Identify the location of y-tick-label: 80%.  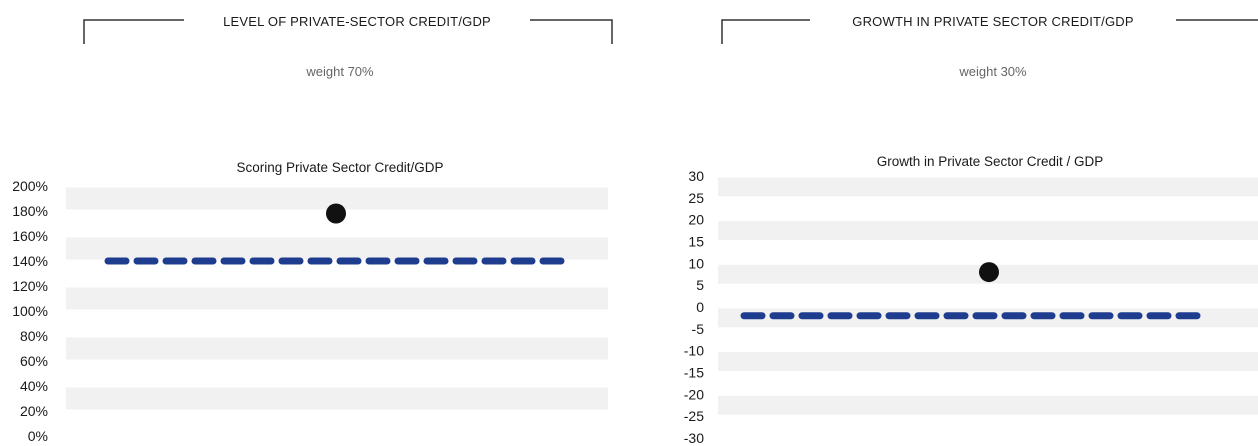
(34, 336).